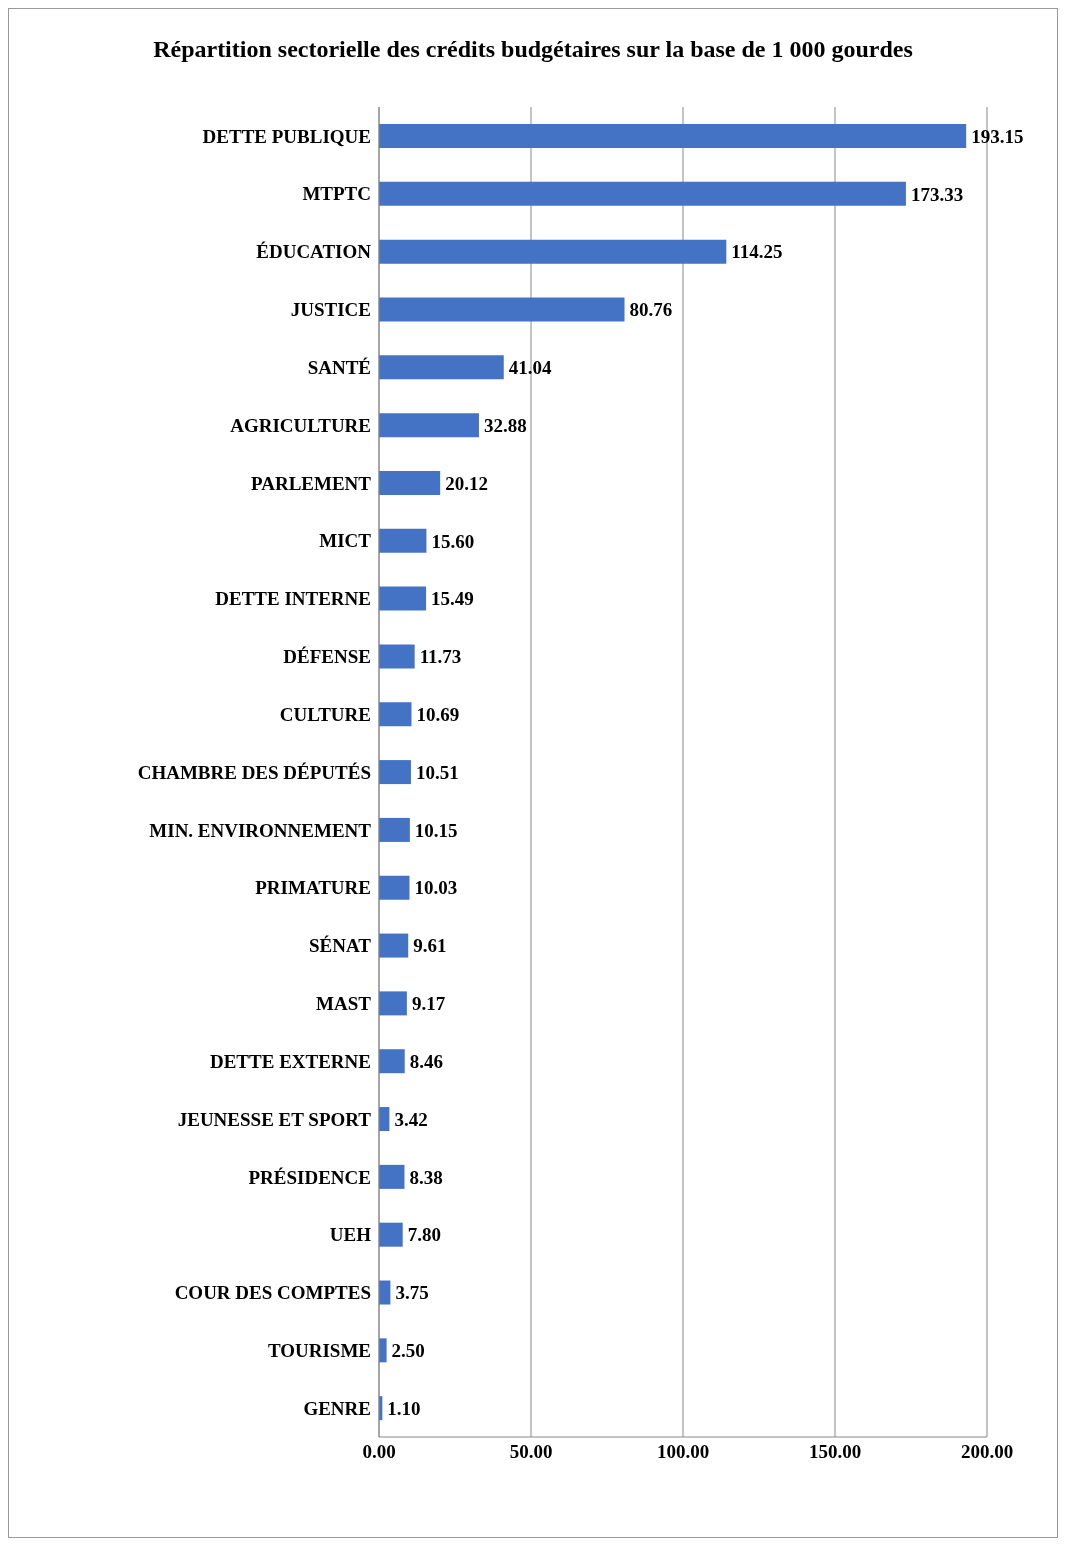  Describe the element at coordinates (437, 772) in the screenshot. I see `data-label: 10.51` at that location.